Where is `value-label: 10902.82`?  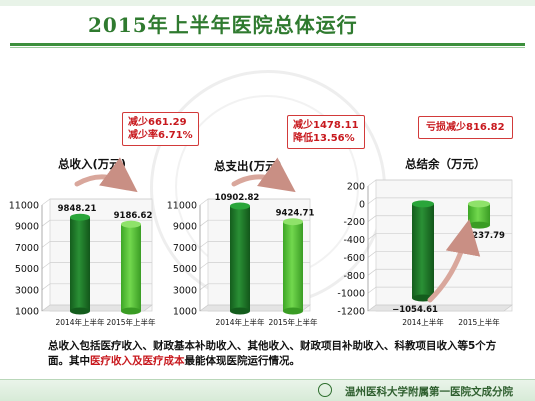 value-label: 10902.82 is located at coordinates (237, 198).